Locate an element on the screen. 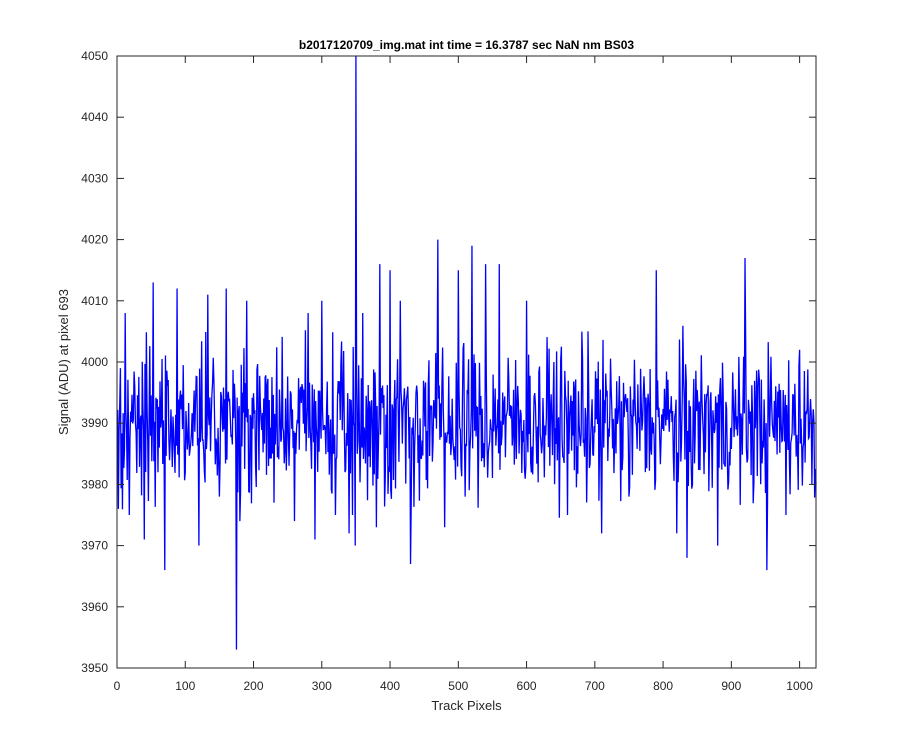 This screenshot has height=750, width=900. y-tick-label: 3960 is located at coordinates (94, 607).